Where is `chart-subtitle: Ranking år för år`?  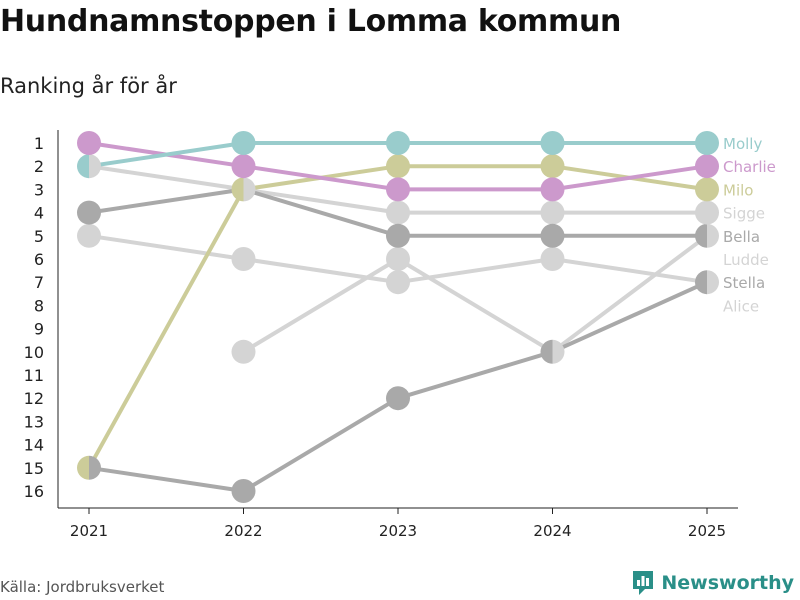 chart-subtitle: Ranking år för år is located at coordinates (88, 86).